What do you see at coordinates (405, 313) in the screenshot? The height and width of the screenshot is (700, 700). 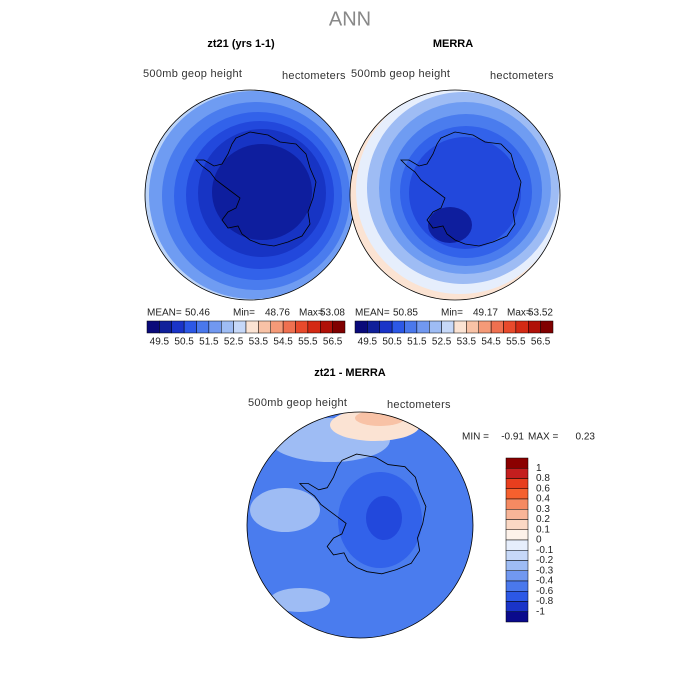 I see `stat-value: 50.85` at bounding box center [405, 313].